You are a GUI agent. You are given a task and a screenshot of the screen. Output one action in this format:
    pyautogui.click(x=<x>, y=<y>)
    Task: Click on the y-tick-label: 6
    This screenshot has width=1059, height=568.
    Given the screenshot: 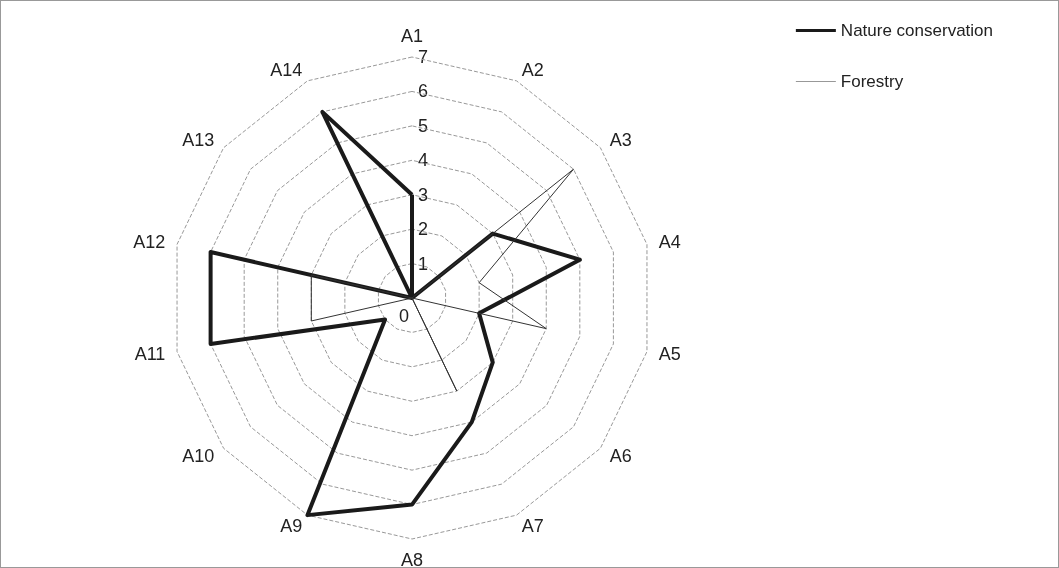 What is the action you would take?
    pyautogui.click(x=423, y=91)
    